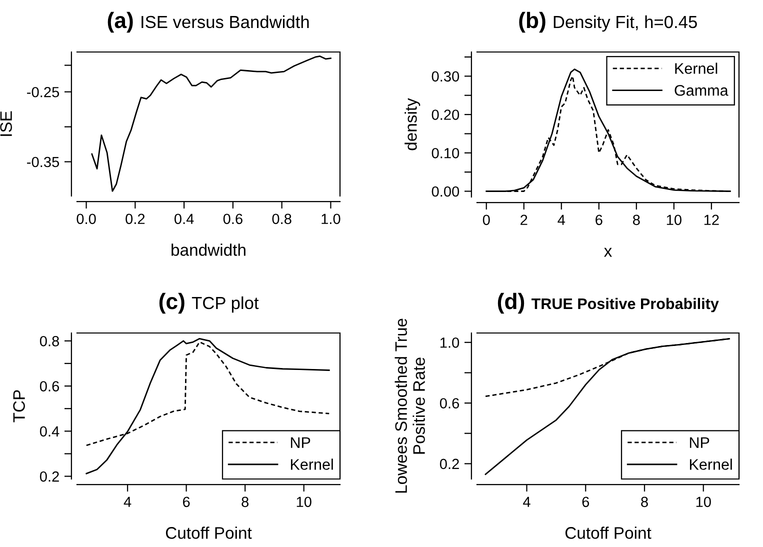  Describe the element at coordinates (209, 303) in the screenshot. I see `chart-title: (c) TCP plot` at that location.